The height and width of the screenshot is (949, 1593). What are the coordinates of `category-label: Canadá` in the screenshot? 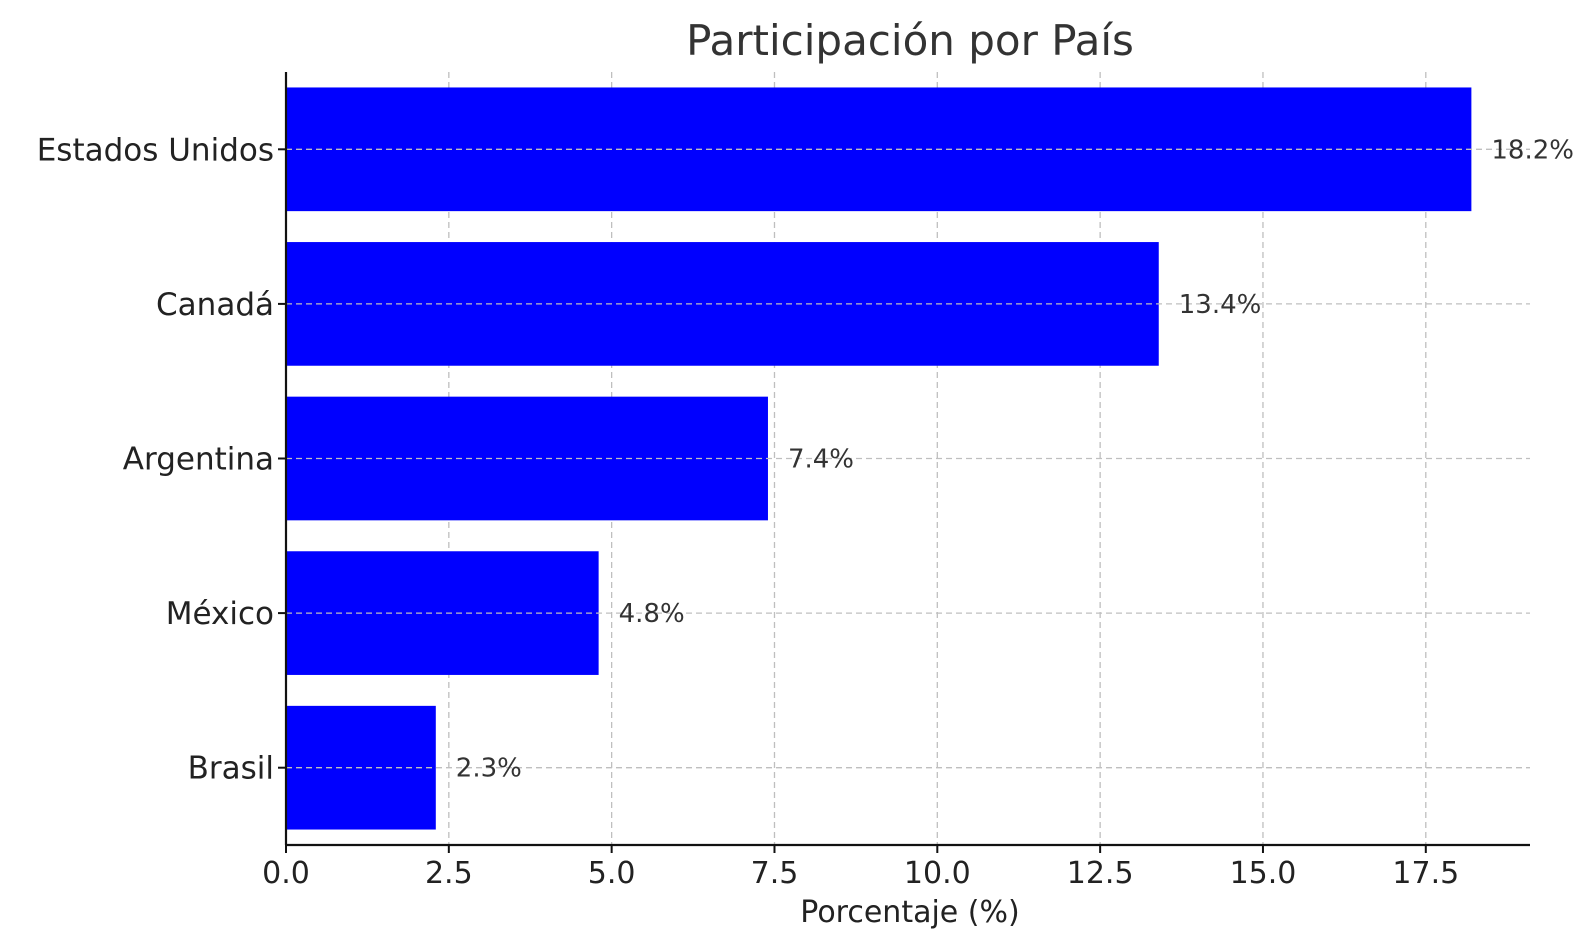 It's located at (215, 305).